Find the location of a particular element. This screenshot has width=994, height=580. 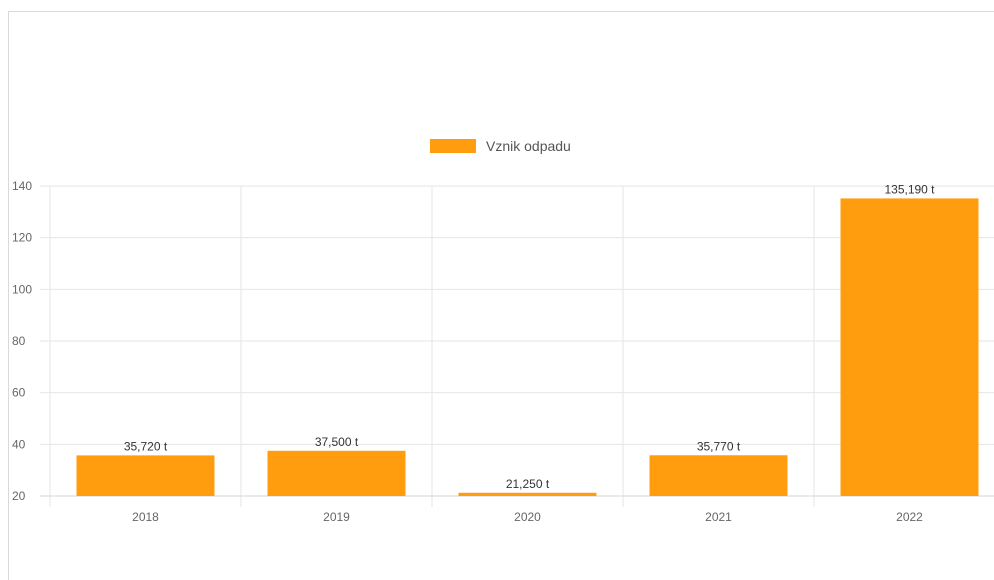

x-tick-label: 2022 is located at coordinates (909, 517).